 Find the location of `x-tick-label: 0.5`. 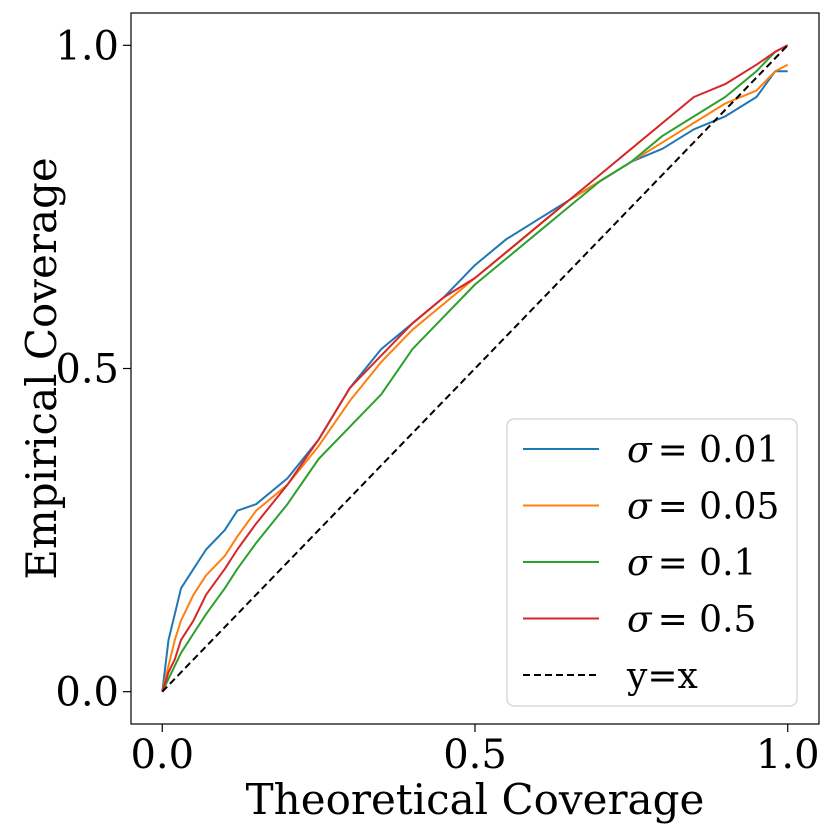

x-tick-label: 0.5 is located at coordinates (475, 755).